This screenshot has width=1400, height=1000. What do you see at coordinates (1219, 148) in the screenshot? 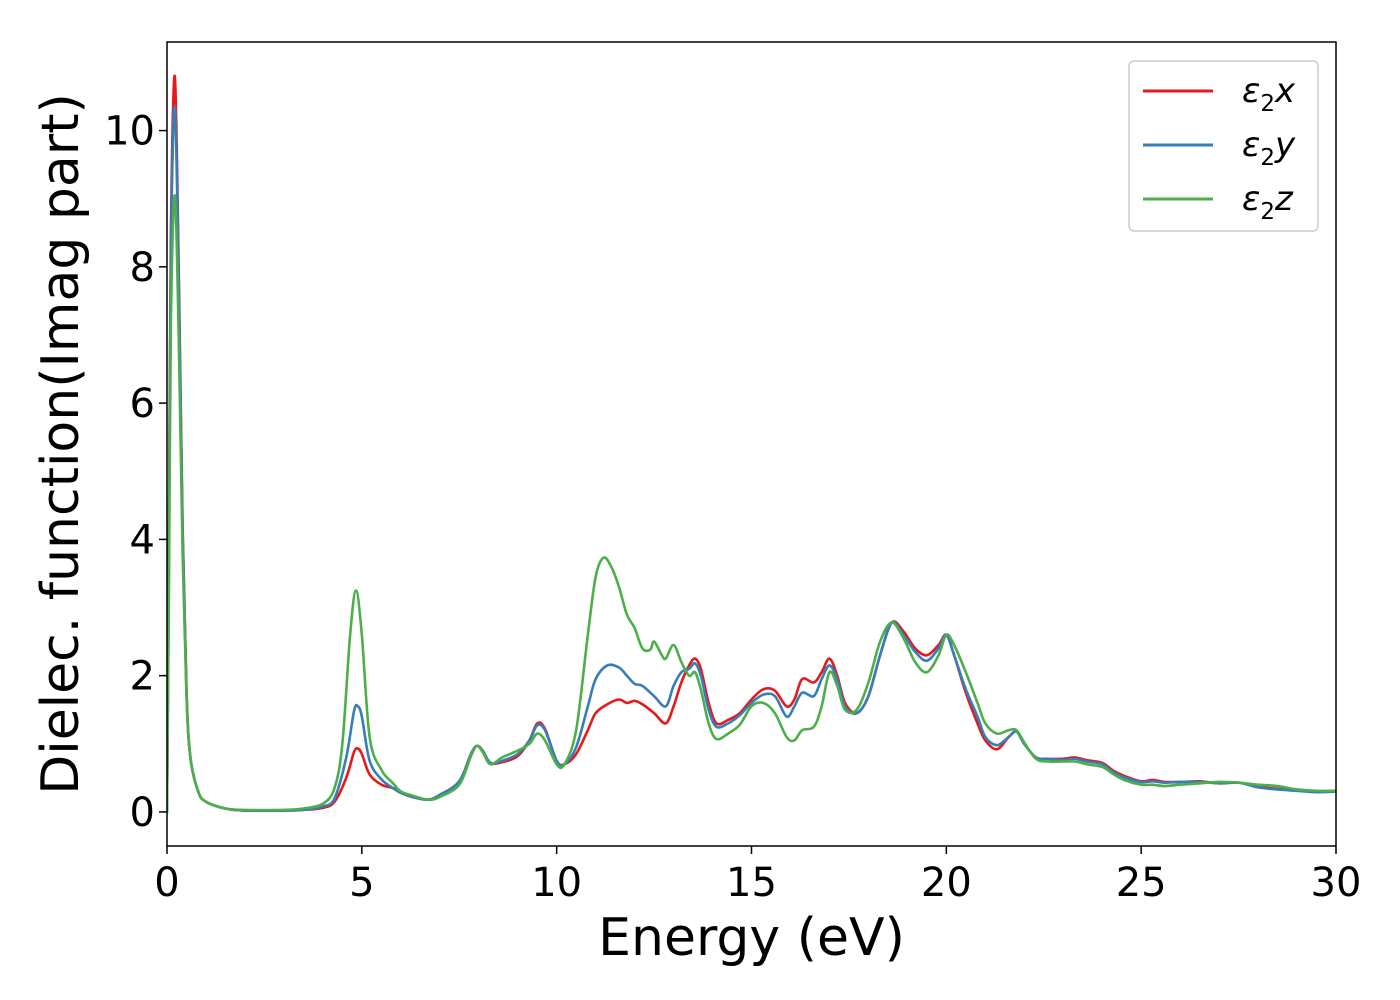
I see `legend-item-y: ε2y` at bounding box center [1219, 148].